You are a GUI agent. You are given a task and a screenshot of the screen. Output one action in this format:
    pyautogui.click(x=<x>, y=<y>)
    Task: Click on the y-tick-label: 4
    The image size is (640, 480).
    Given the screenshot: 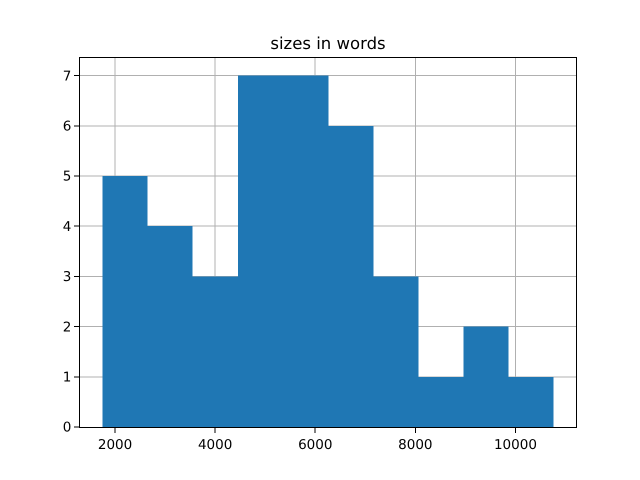 What is the action you would take?
    pyautogui.click(x=67, y=226)
    